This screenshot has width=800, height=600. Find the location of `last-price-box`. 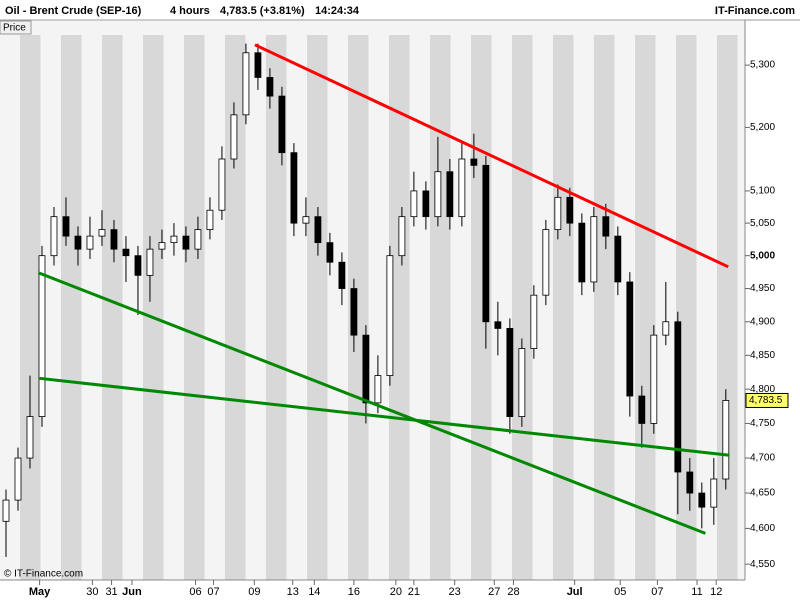

last-price-box is located at coordinates (767, 400).